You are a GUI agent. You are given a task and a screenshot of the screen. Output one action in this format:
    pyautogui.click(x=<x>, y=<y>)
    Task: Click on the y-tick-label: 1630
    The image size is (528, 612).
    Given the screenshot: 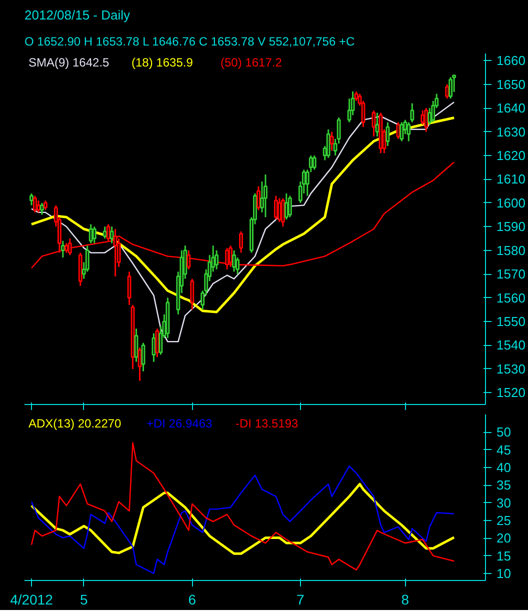 What is the action you would take?
    pyautogui.click(x=511, y=132)
    